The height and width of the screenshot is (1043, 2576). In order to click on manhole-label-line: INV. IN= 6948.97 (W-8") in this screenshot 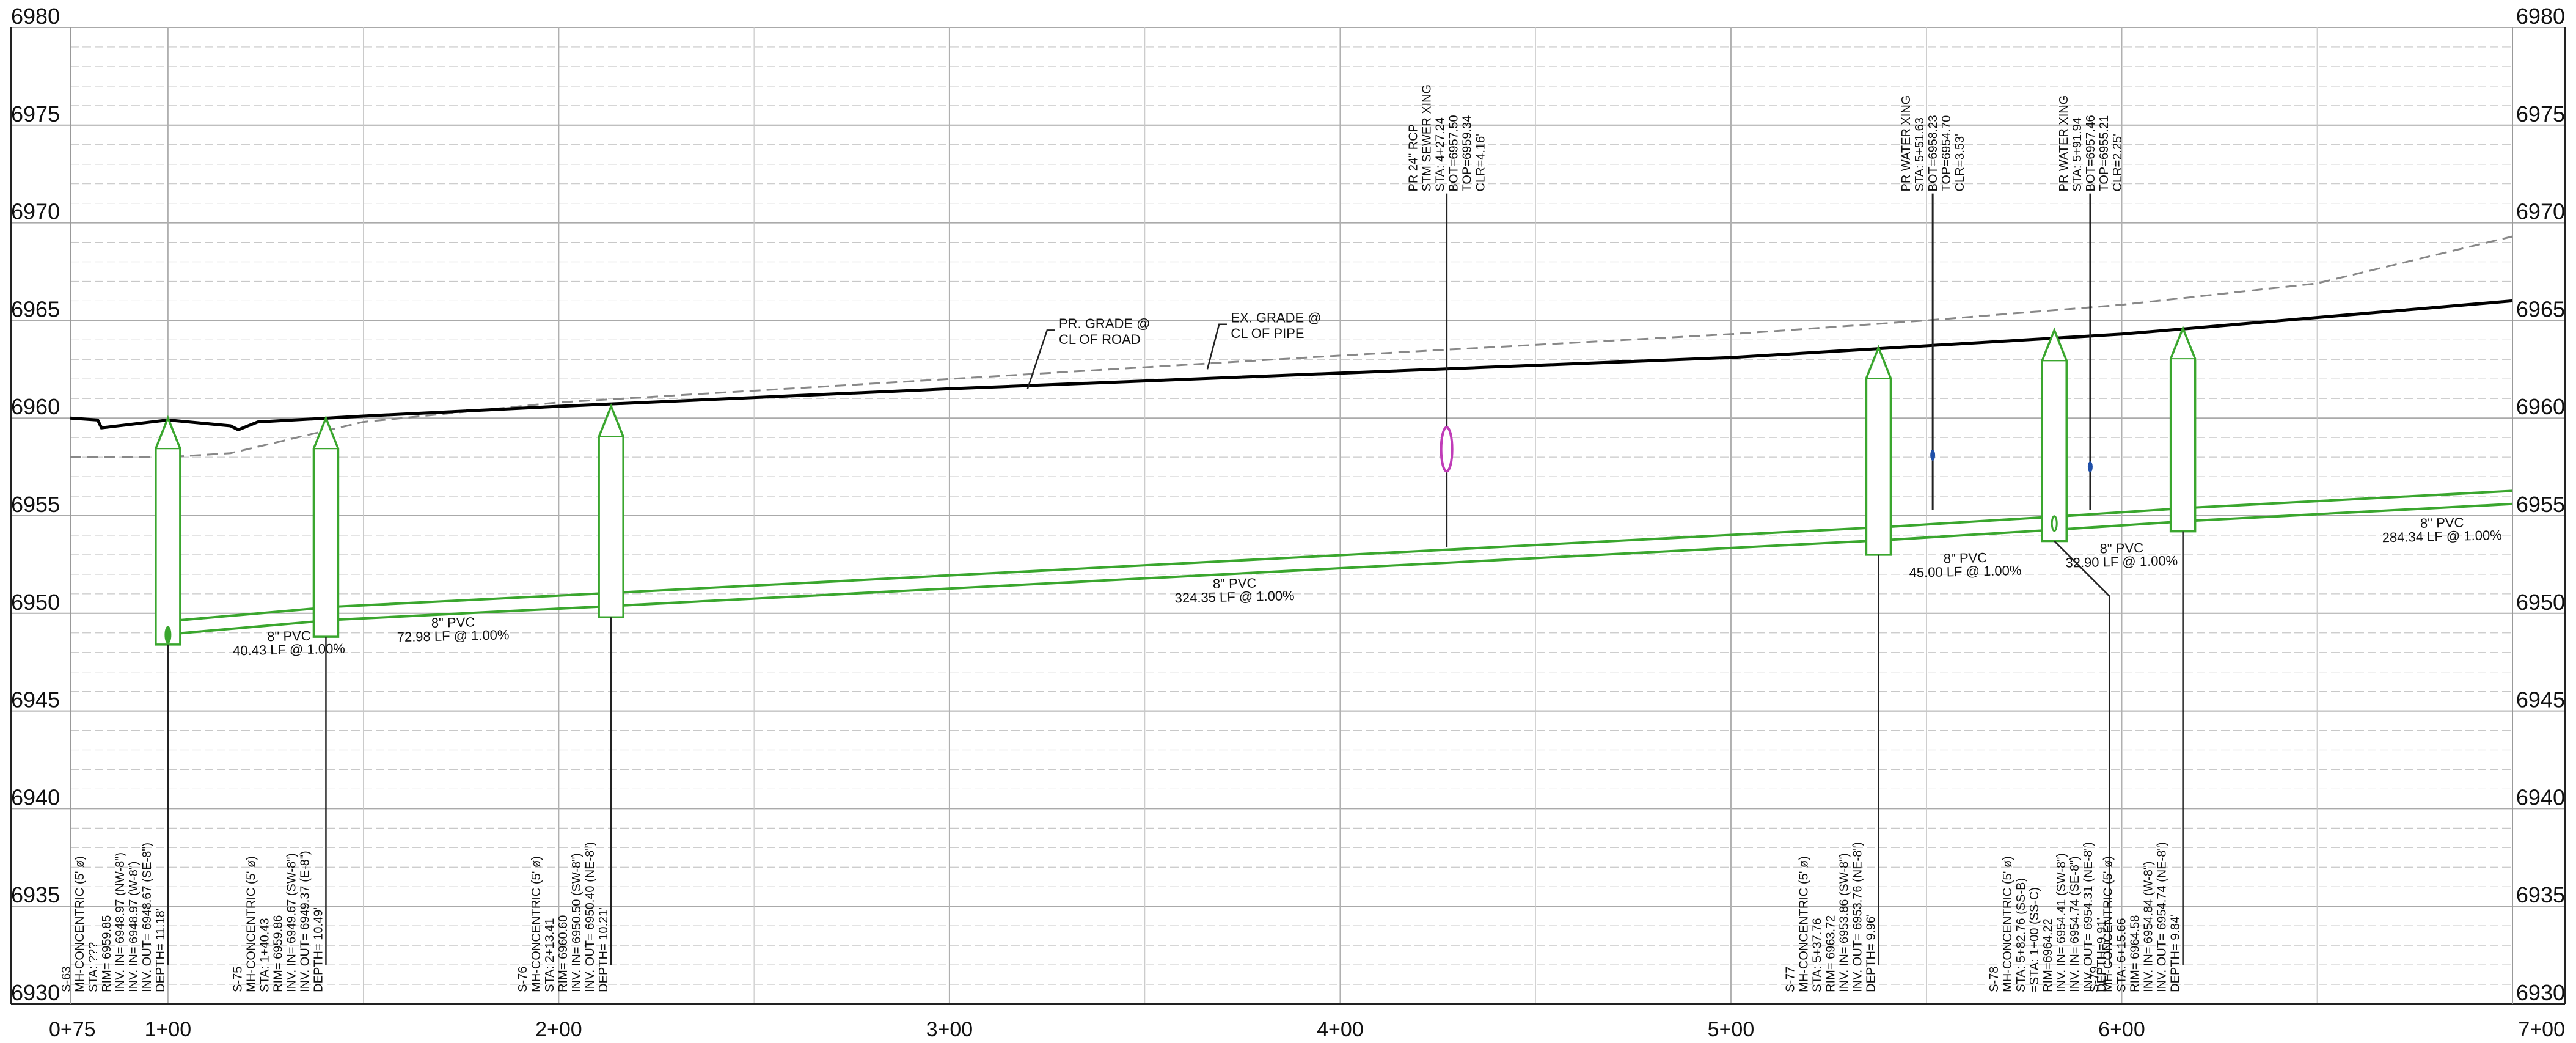, I will do `click(134, 926)`.